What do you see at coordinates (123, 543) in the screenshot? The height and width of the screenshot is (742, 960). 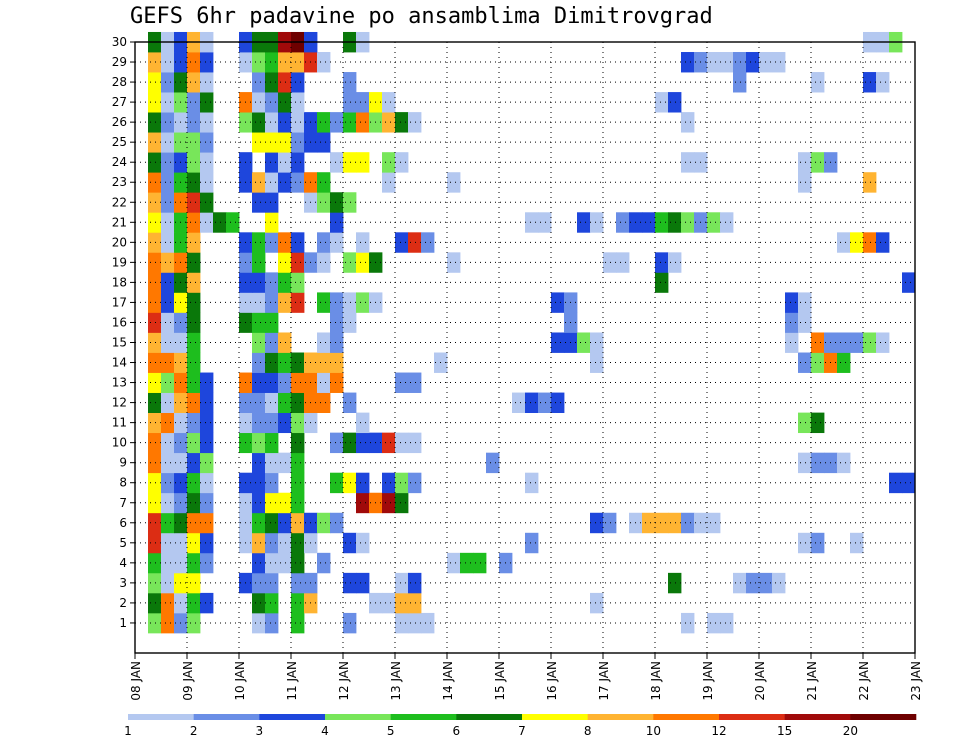 I see `y-tick-label: 5` at bounding box center [123, 543].